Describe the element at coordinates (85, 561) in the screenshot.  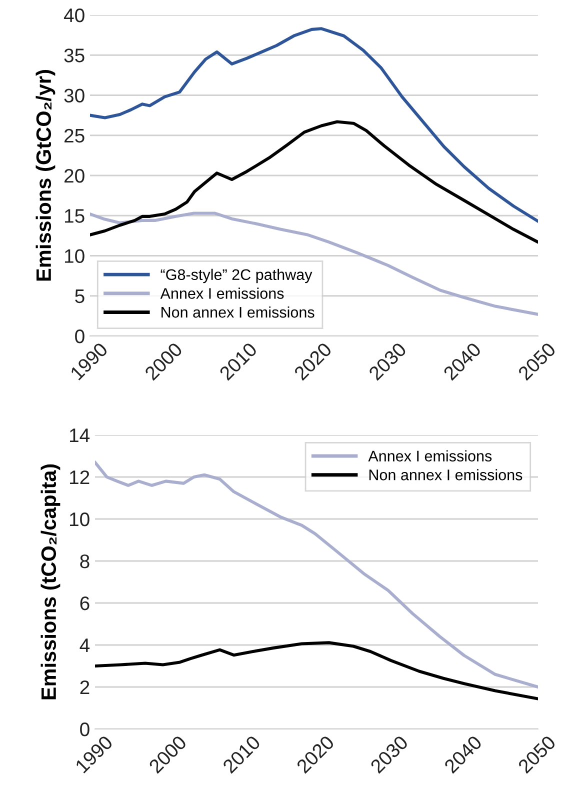
I see `y-tick-label: 8` at that location.